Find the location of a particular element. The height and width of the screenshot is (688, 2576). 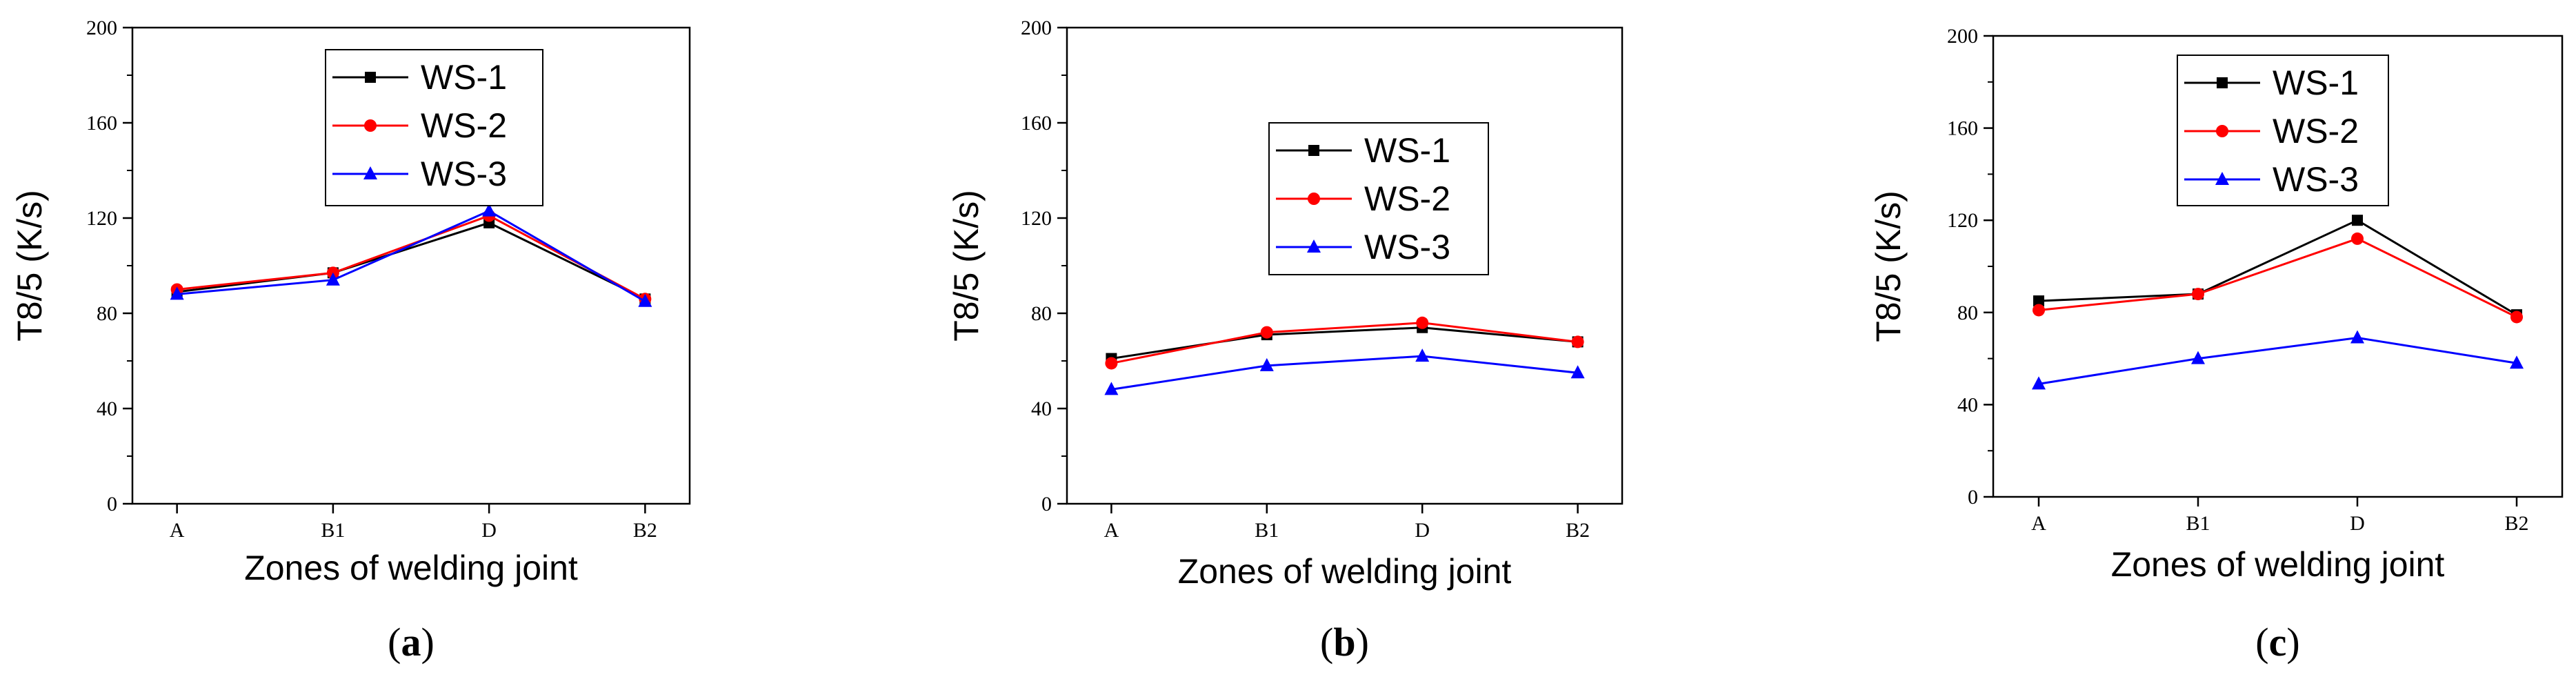

panel-label: (b) is located at coordinates (1344, 642).